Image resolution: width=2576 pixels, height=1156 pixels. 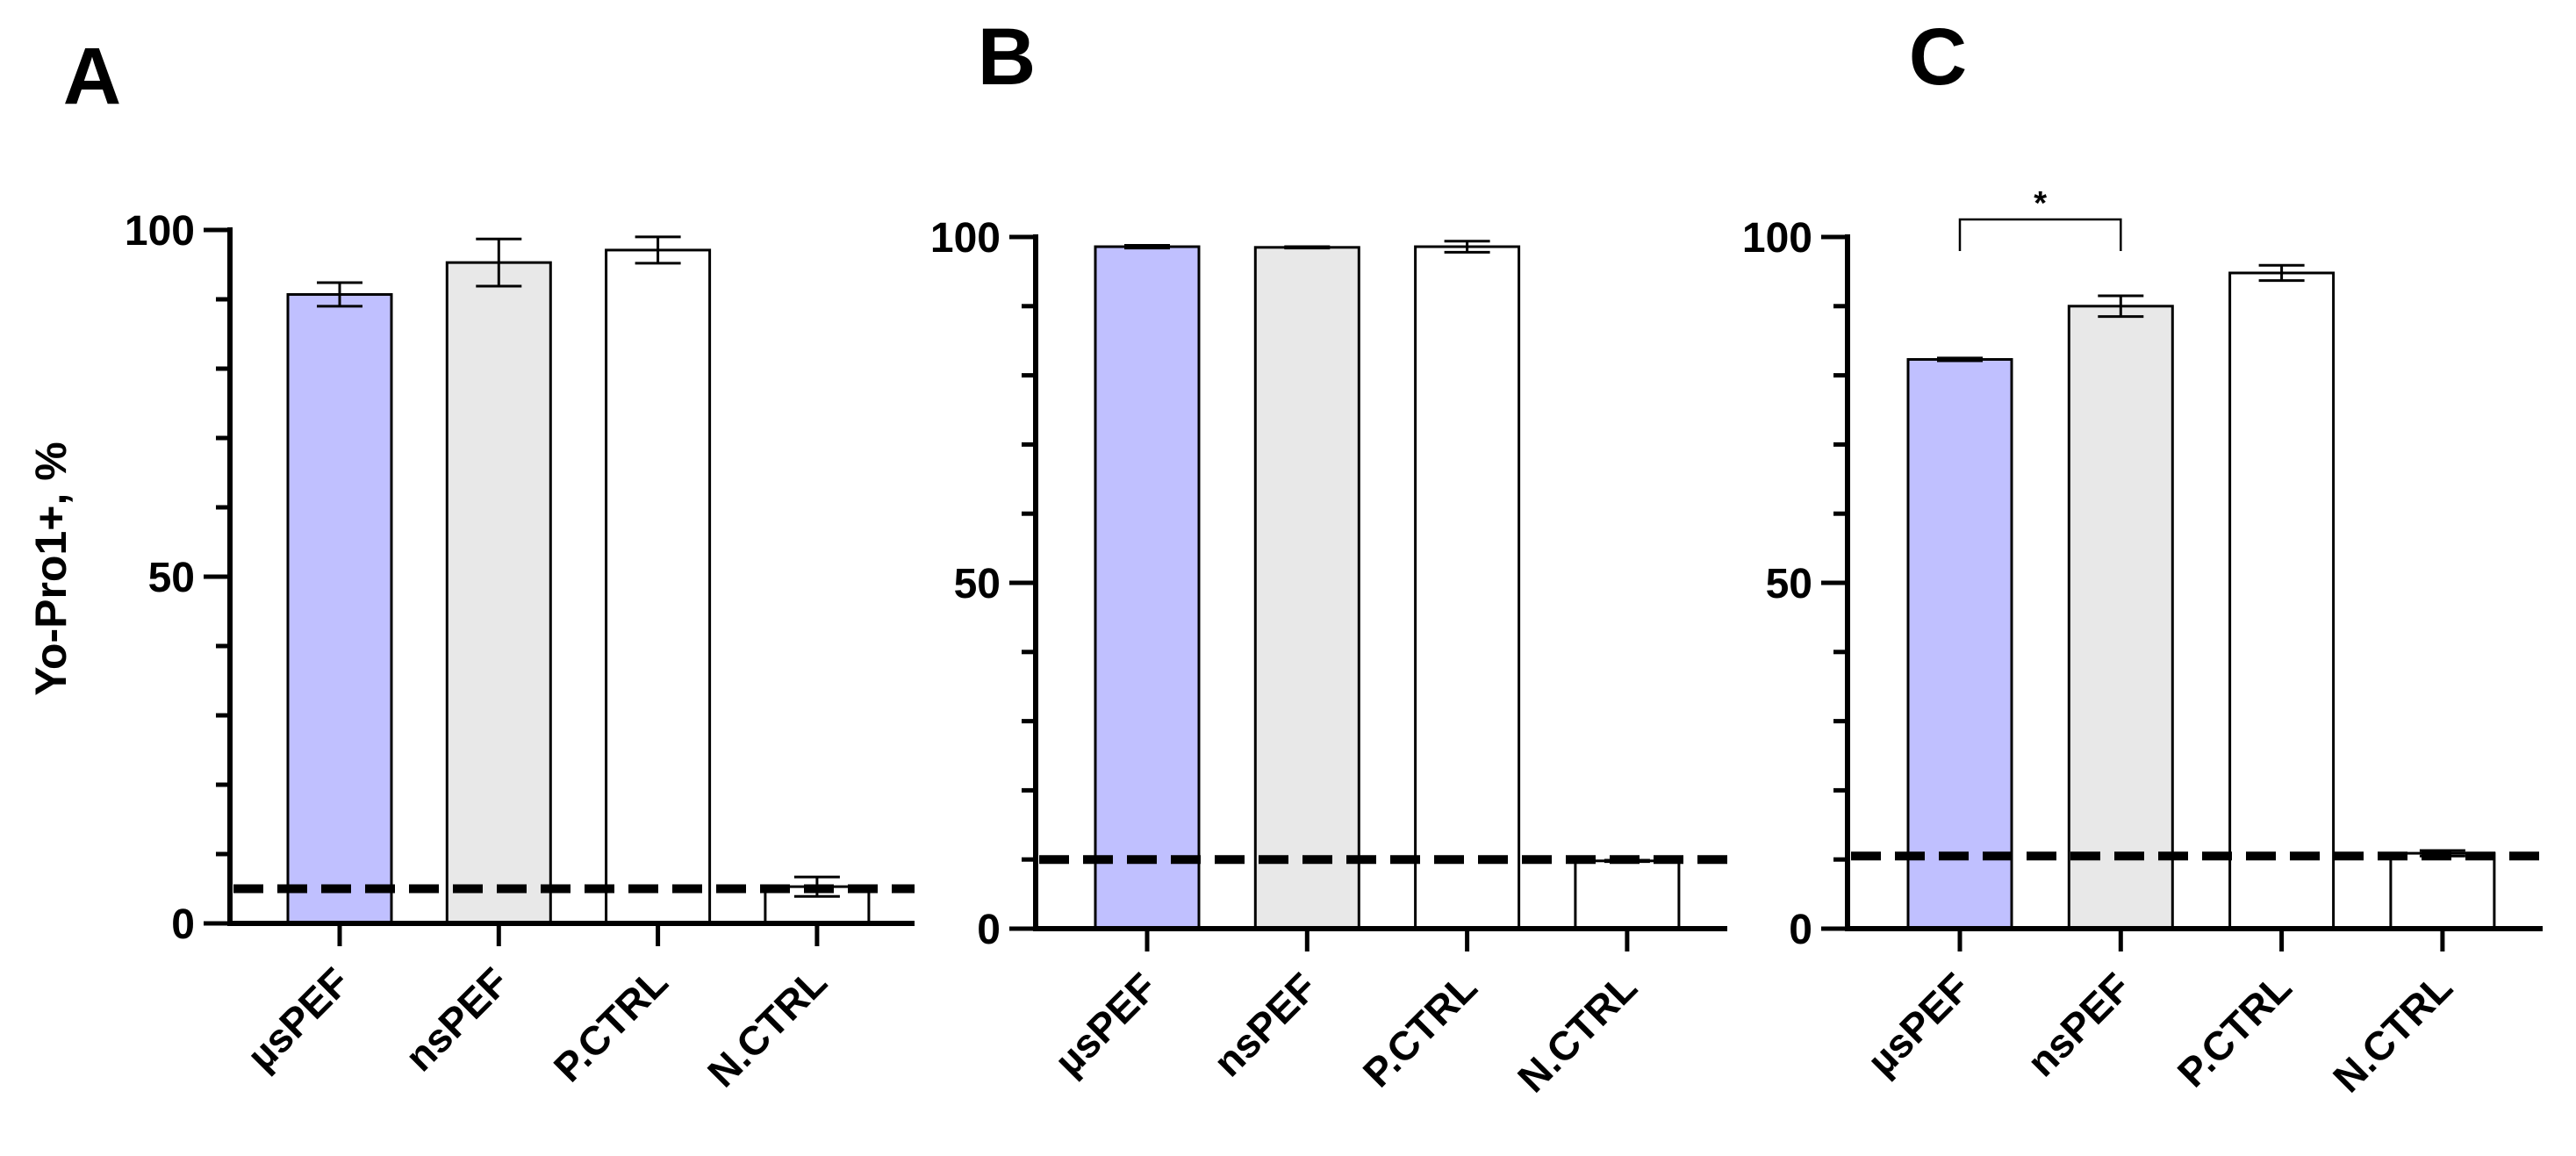 I want to click on panel-label: C, so click(x=1938, y=57).